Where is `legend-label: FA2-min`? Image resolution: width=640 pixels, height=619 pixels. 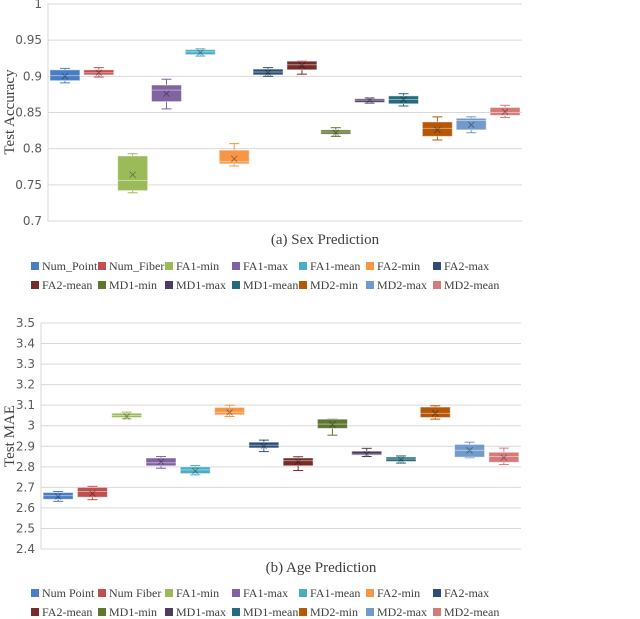 legend-label: FA2-min is located at coordinates (398, 266).